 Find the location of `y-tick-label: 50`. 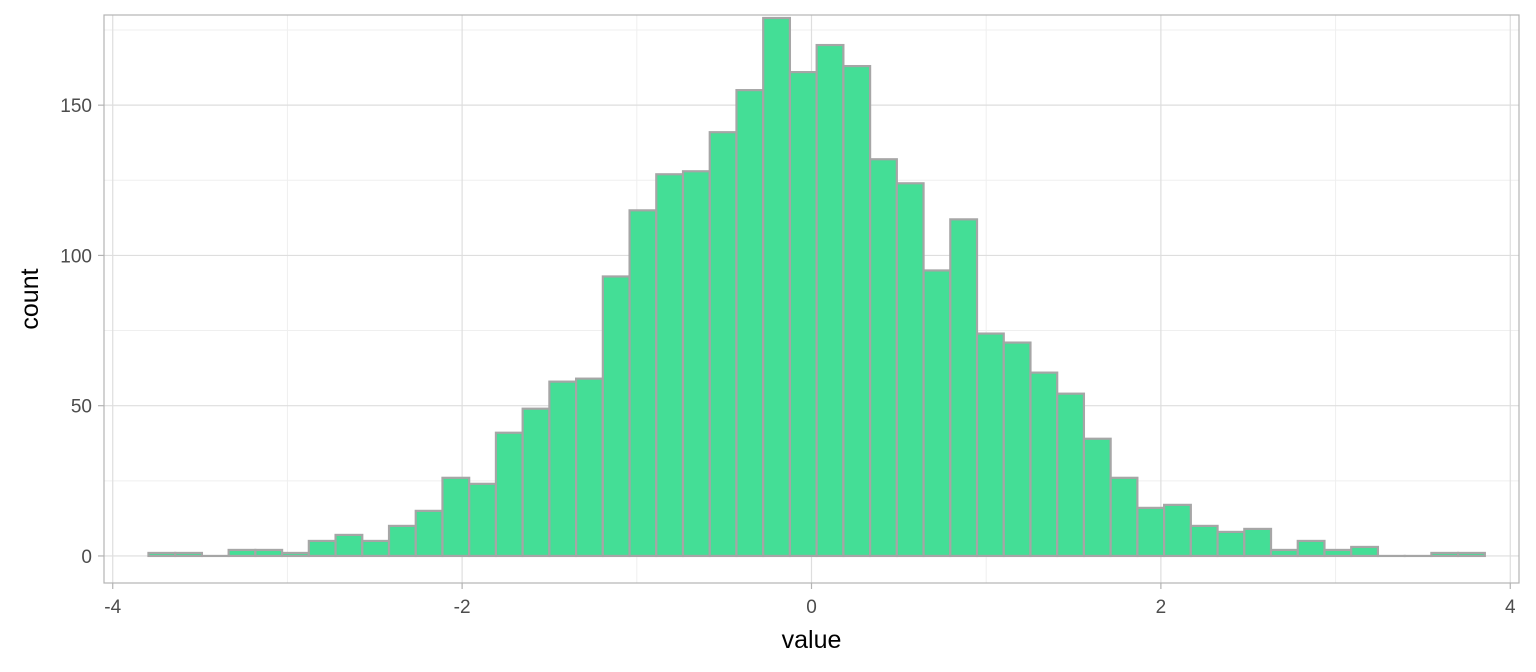

y-tick-label: 50 is located at coordinates (81, 407).